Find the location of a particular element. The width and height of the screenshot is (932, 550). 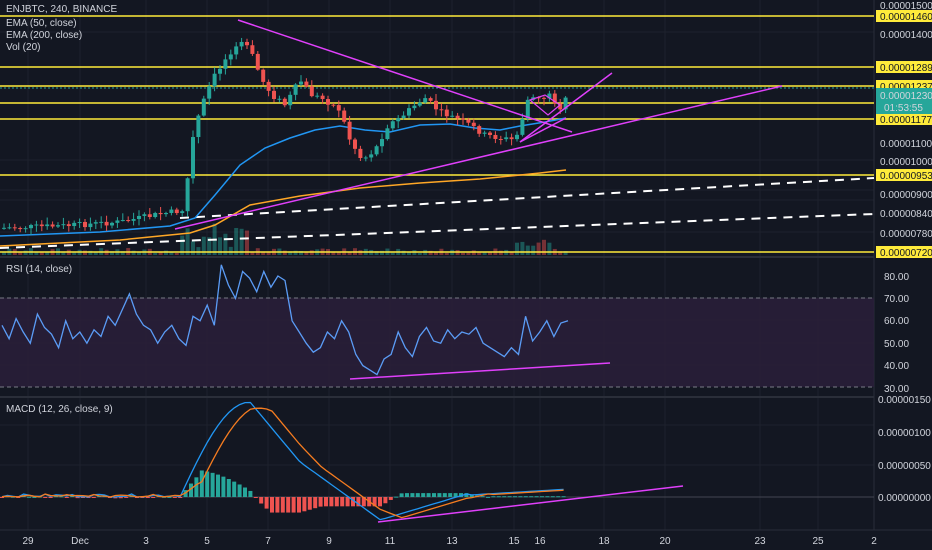

ema50-legend: EMA (50, close) is located at coordinates (41, 23).